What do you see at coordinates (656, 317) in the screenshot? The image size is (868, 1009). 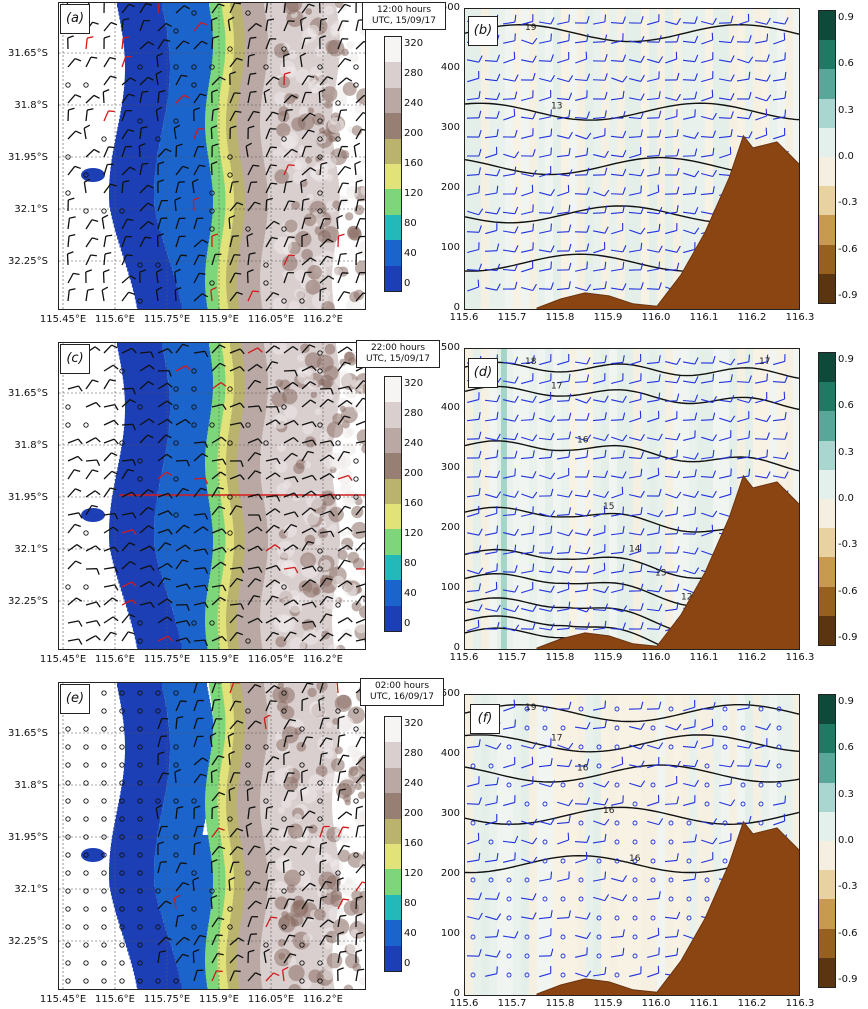 I see `lon-tick-label: 116.0` at bounding box center [656, 317].